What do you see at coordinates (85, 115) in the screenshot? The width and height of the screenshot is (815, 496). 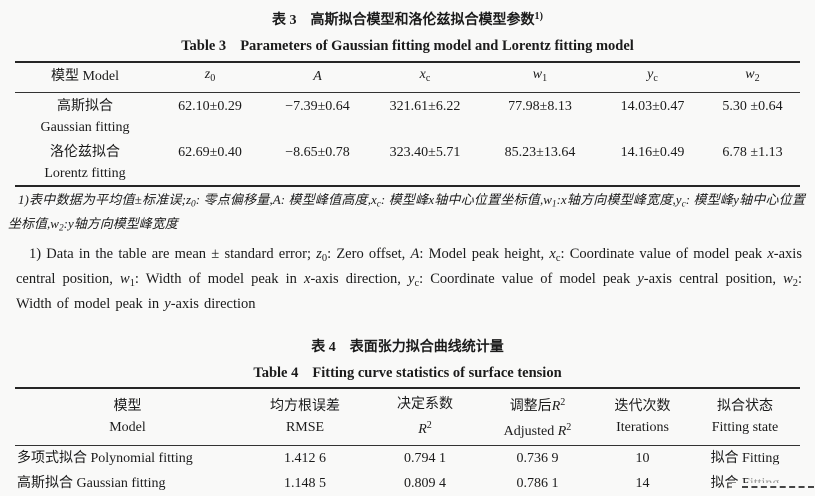 I see `cell-model-gaussian: 高斯拟合 Gaussian fitting` at bounding box center [85, 115].